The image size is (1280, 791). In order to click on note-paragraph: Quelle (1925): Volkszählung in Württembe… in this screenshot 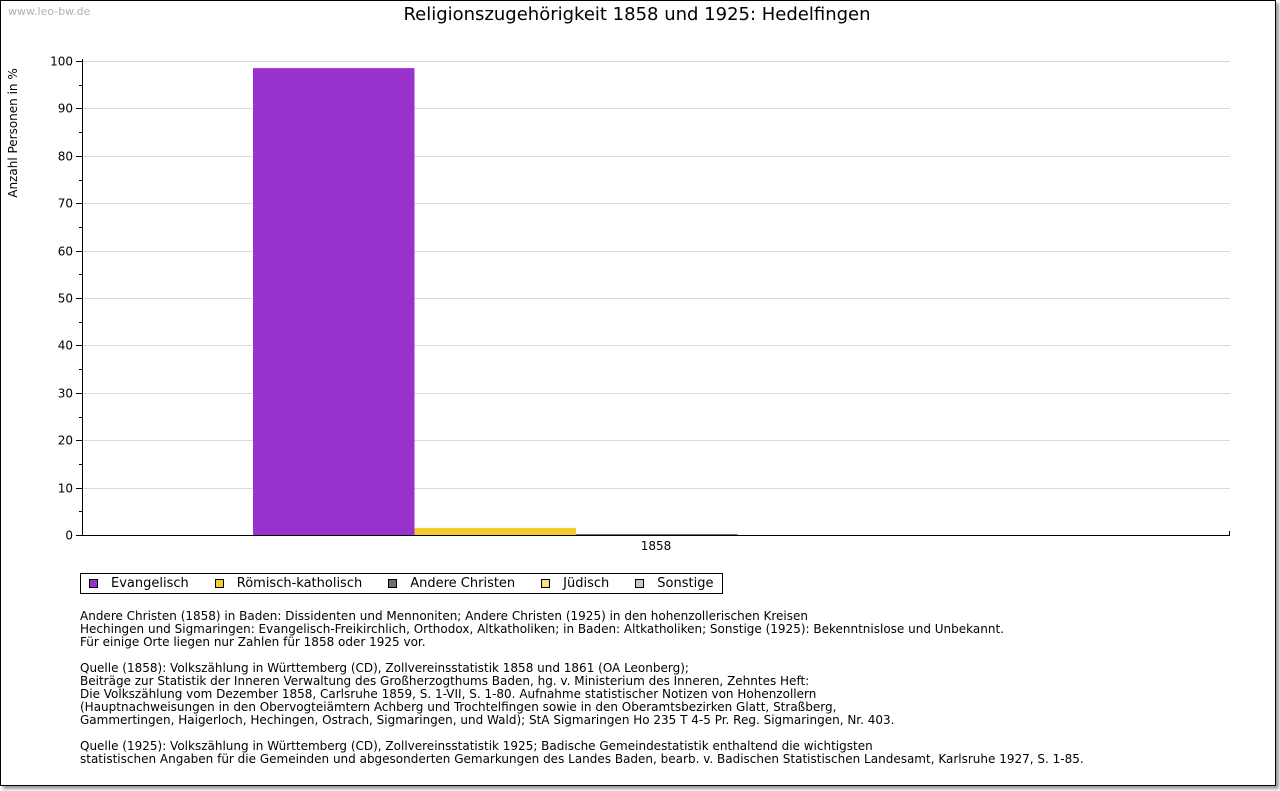, I will do `click(582, 753)`.